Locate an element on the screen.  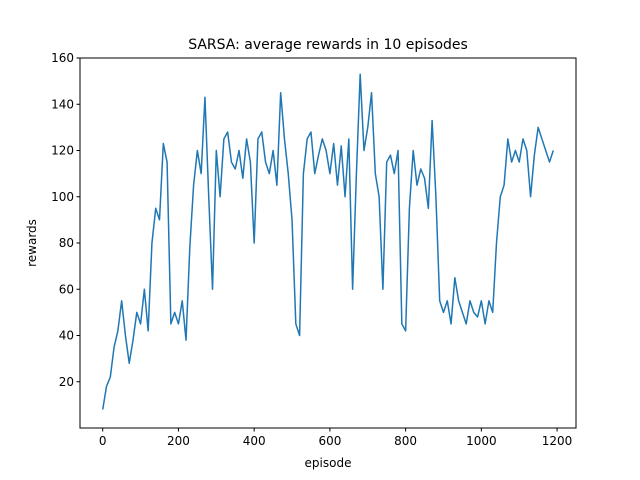
x-tick-label: 800 is located at coordinates (405, 441).